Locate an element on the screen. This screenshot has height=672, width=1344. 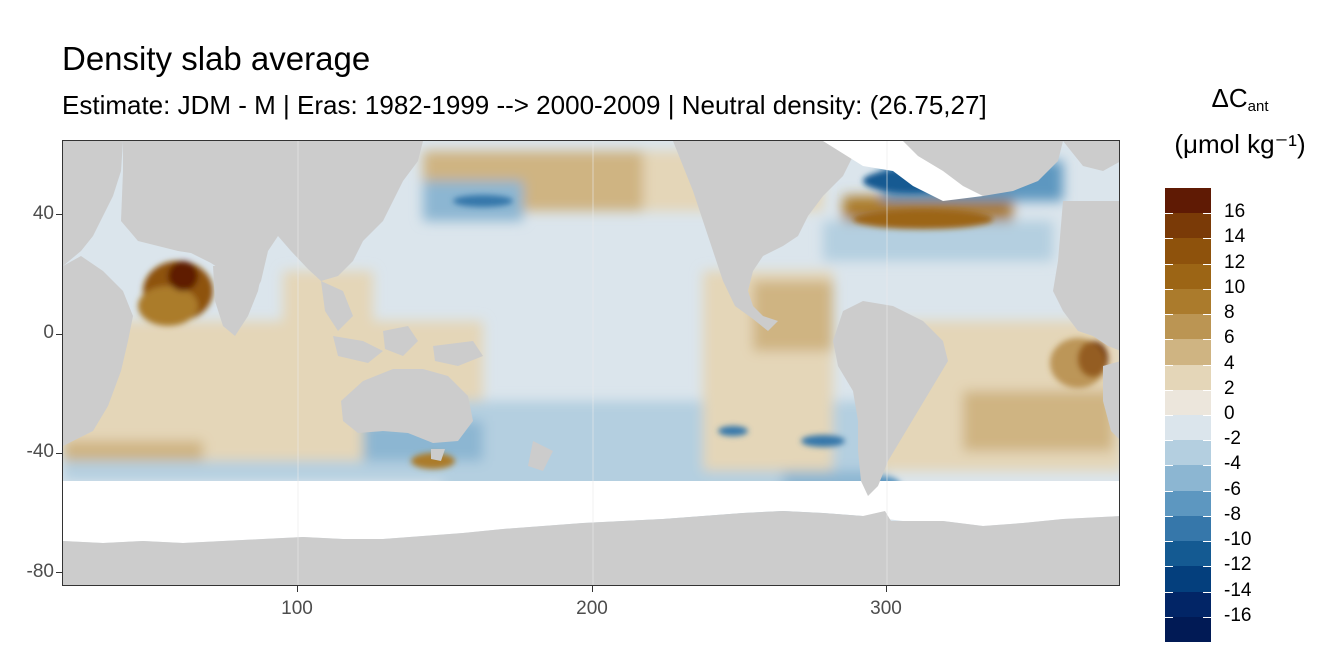
legend-label: 8 is located at coordinates (1229, 313).